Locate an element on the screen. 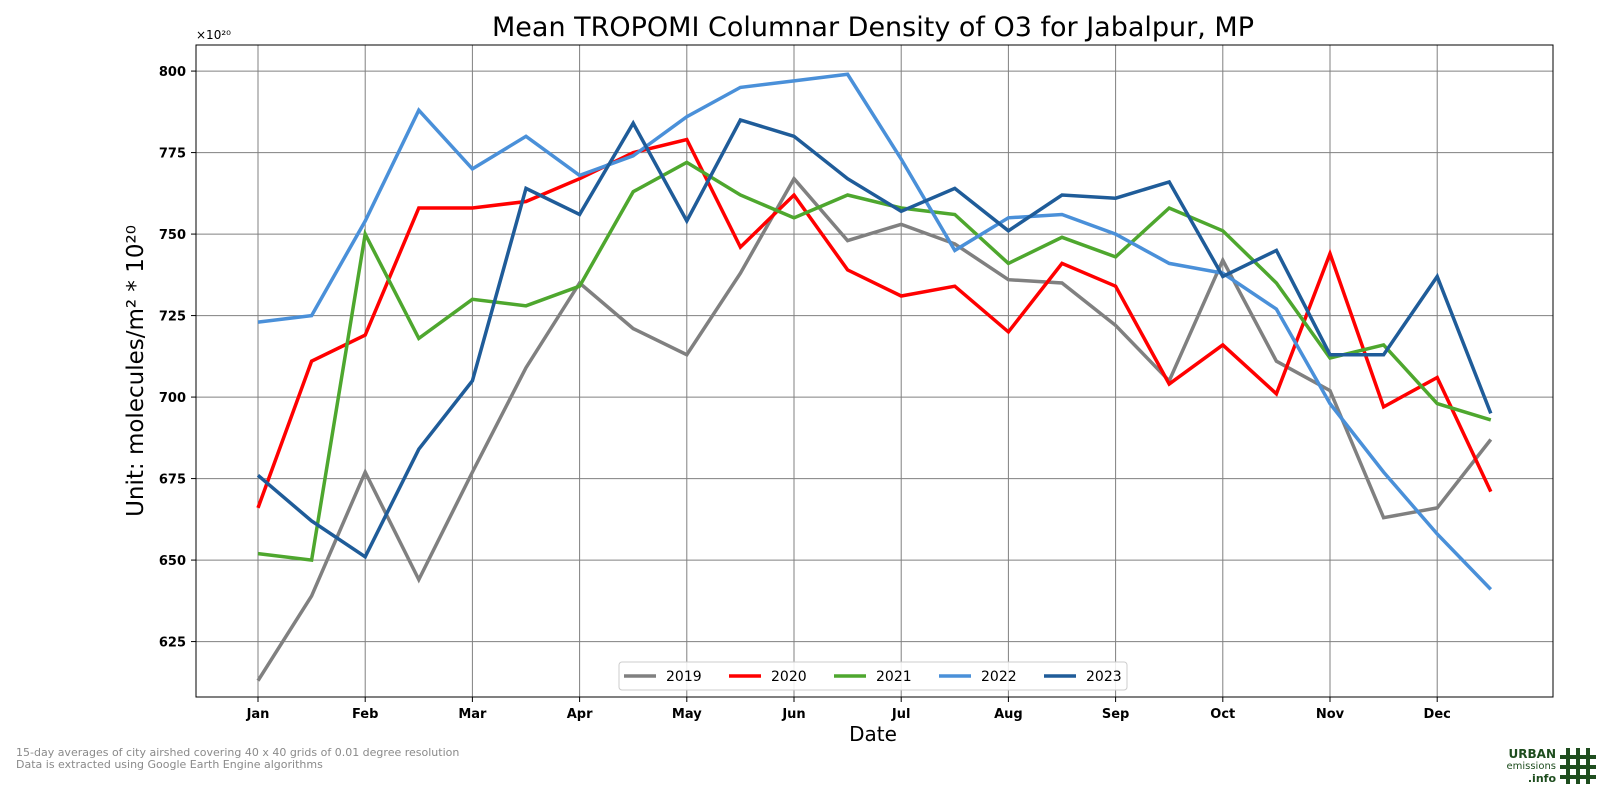 This screenshot has height=800, width=1600. logo-line-2: emissions is located at coordinates (1531, 766).